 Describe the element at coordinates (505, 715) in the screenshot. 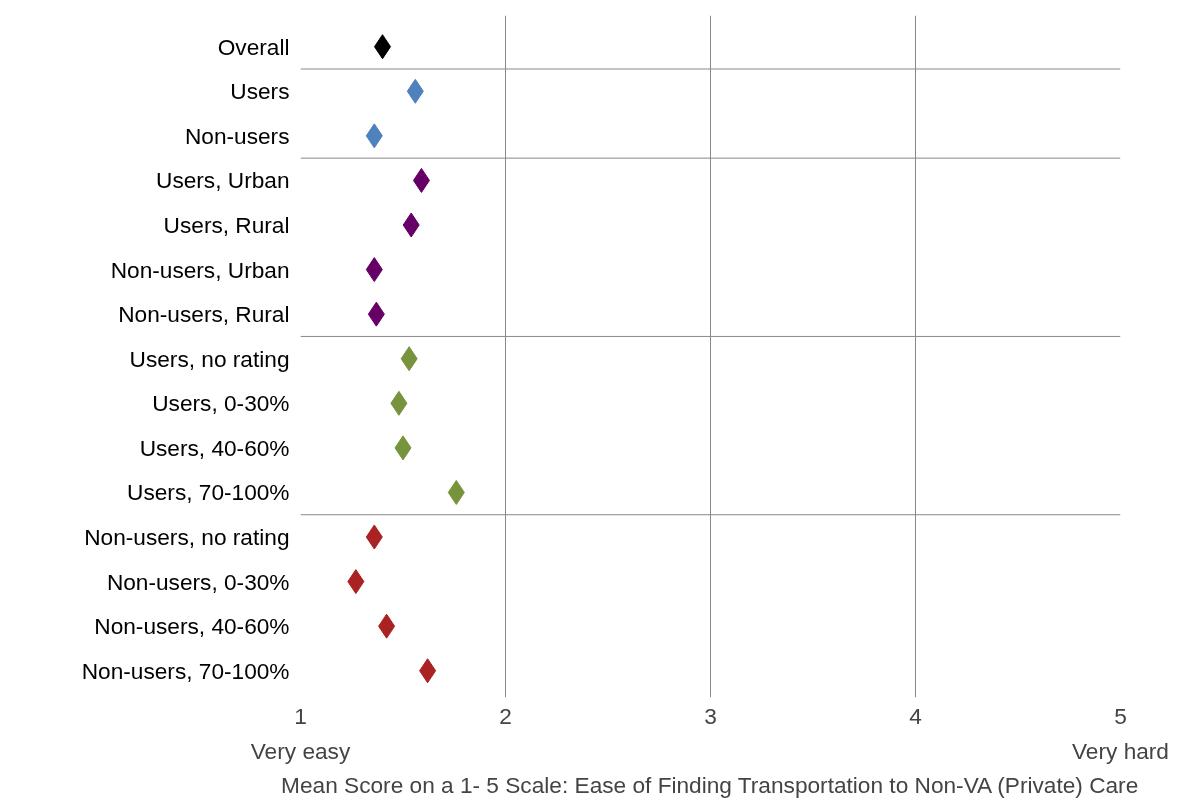

I see `x-tick-label: 2` at that location.